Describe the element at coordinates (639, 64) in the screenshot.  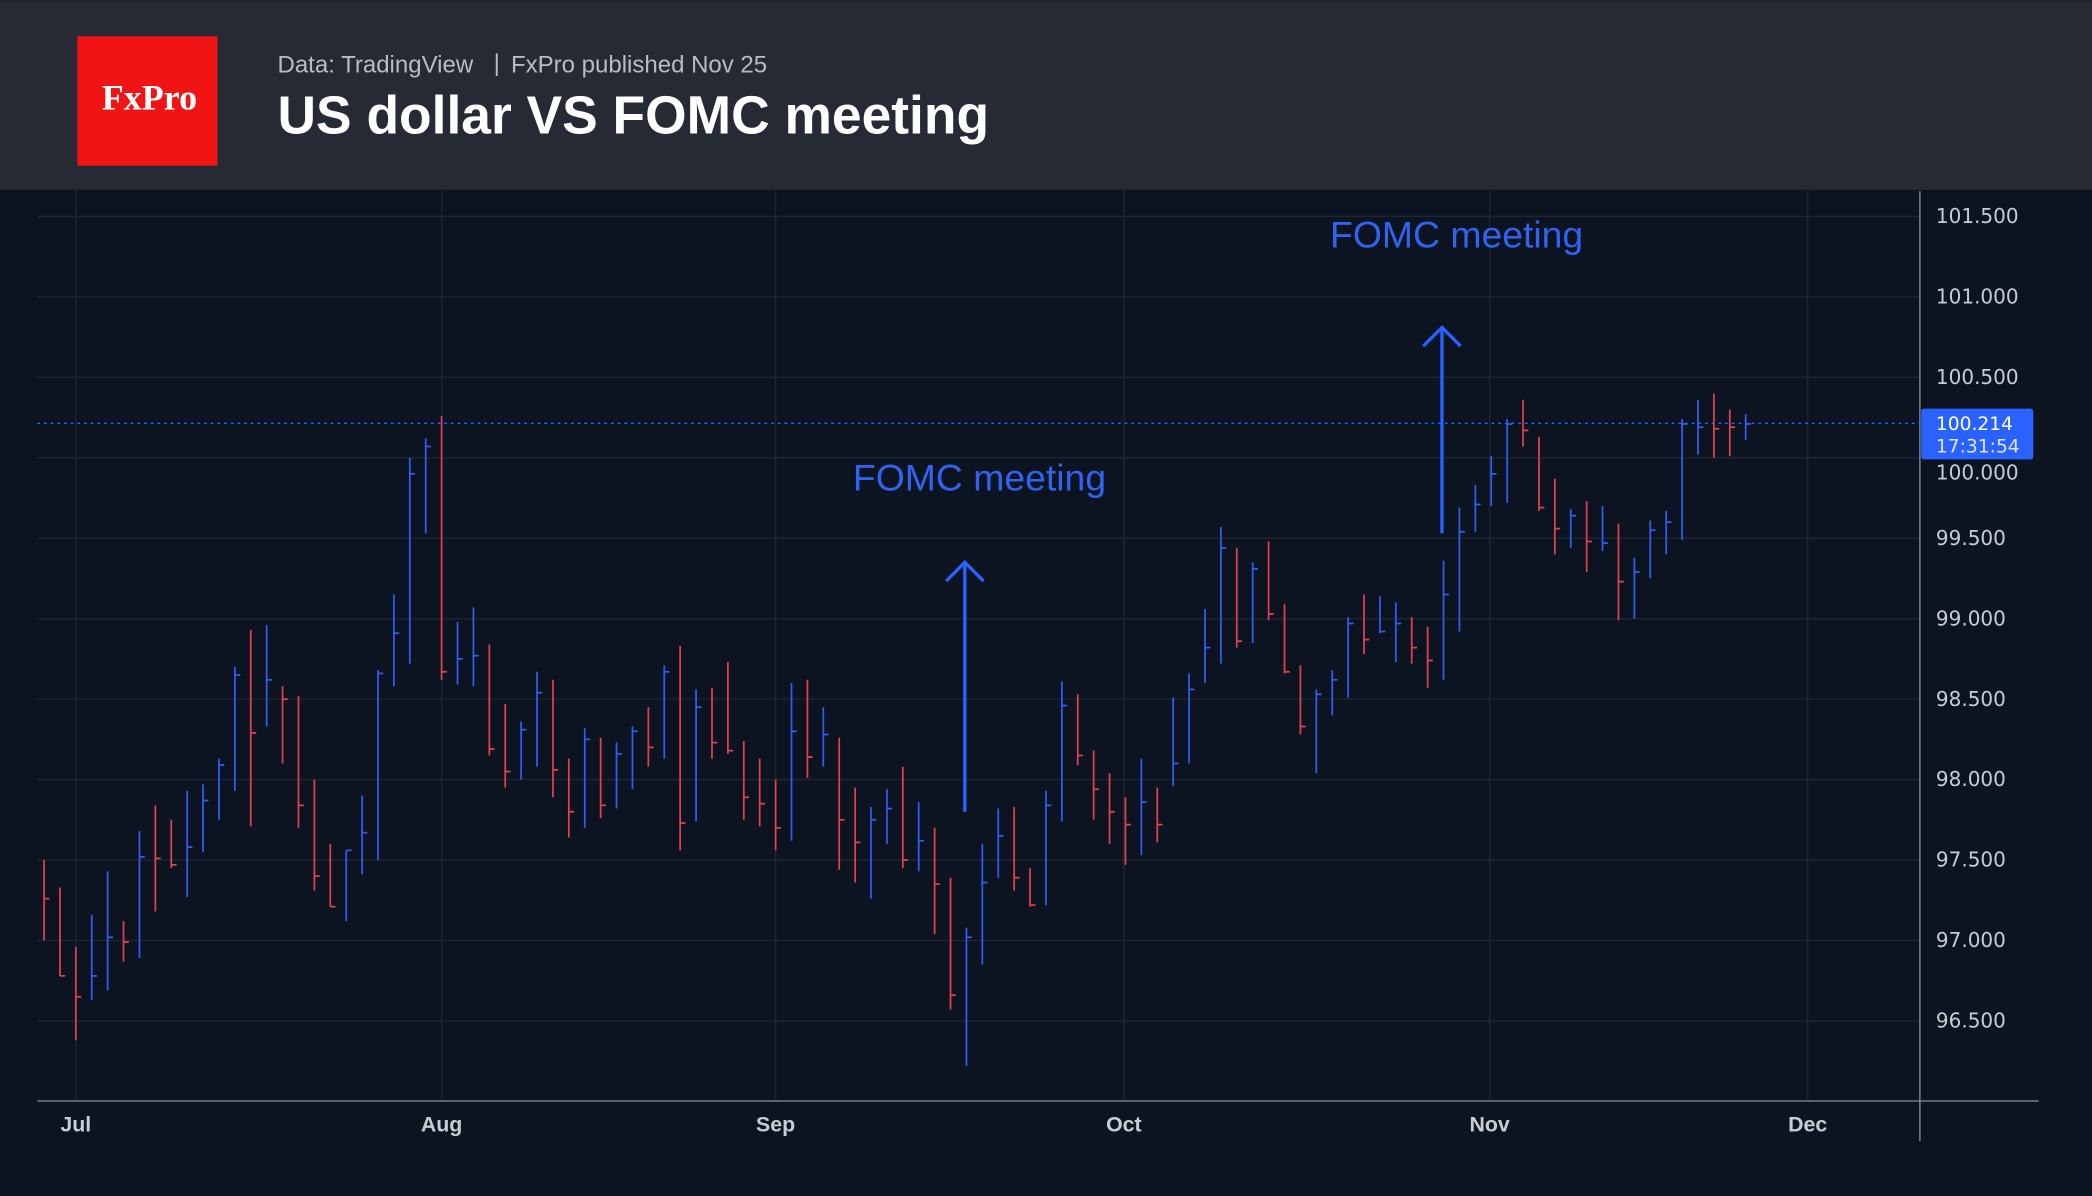
I see `published-info: FxPro published Nov 25` at that location.